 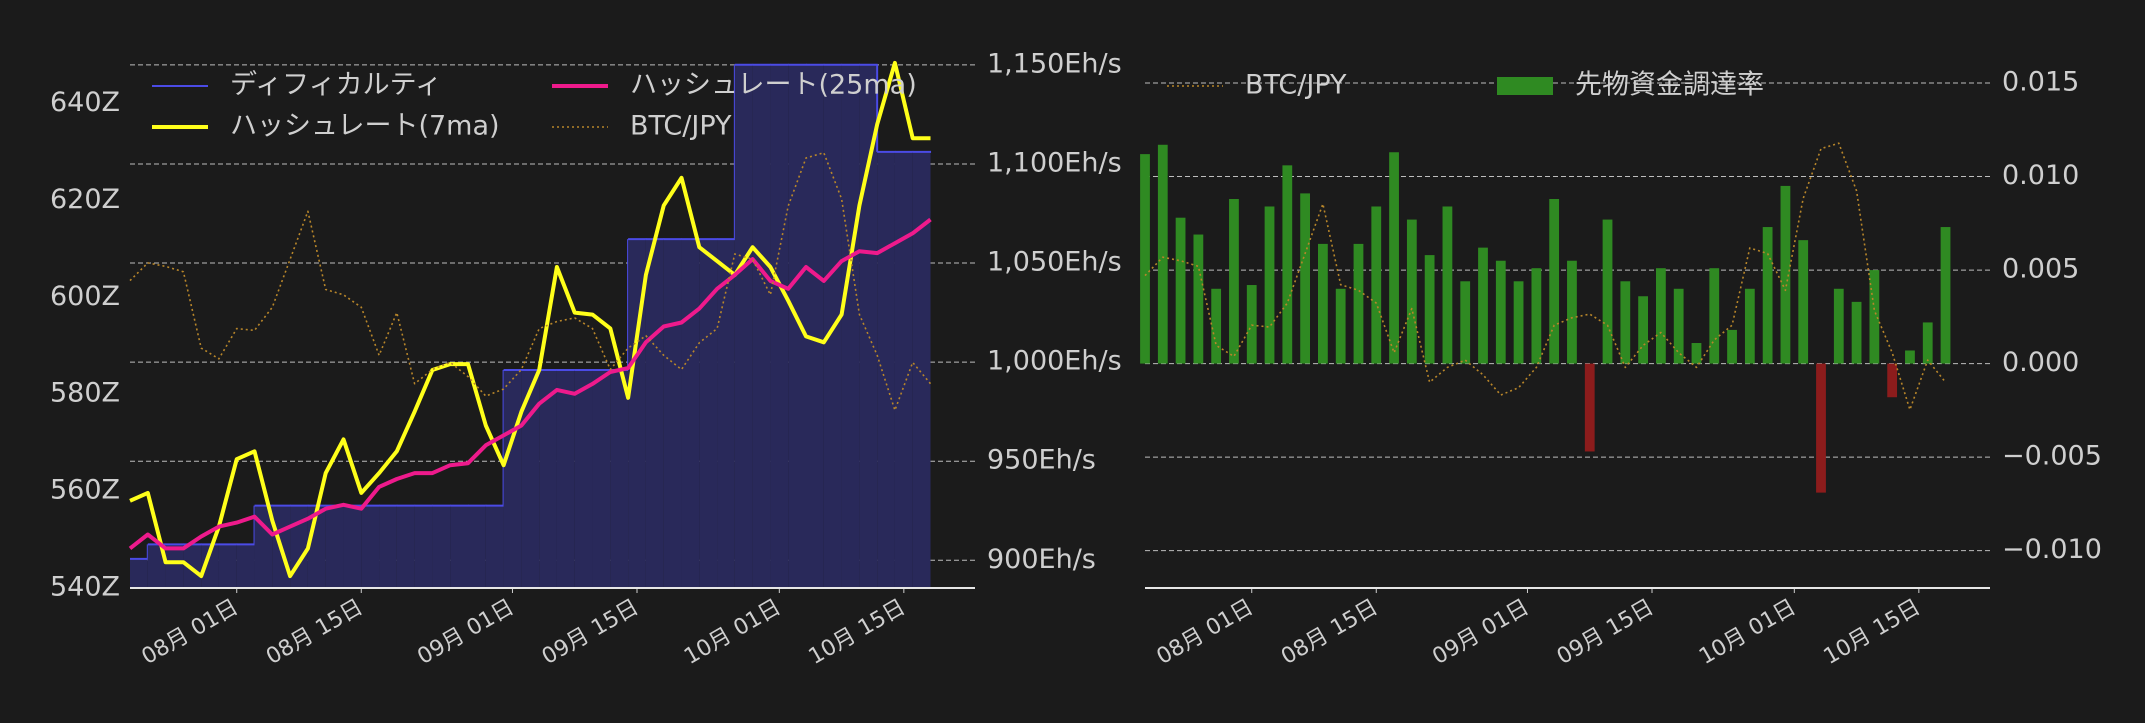 I want to click on y-tick-label: 900Eh/s, so click(x=1041, y=559).